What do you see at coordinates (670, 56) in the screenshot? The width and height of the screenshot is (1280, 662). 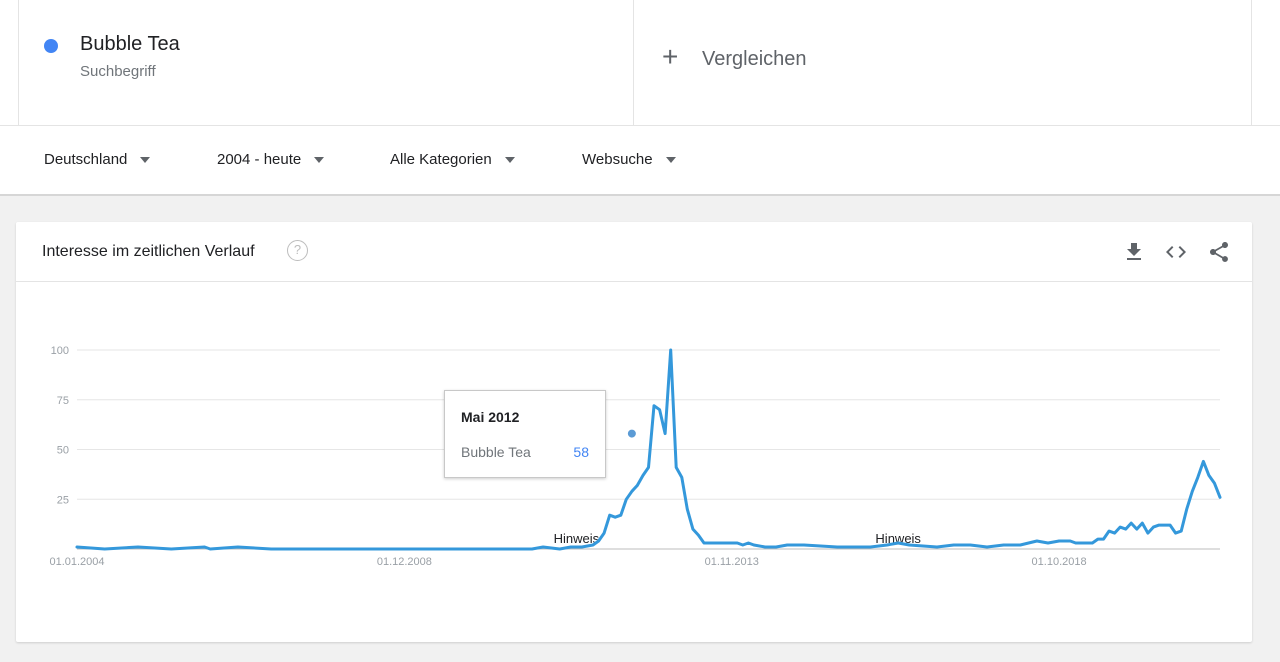 I see `plus-icon: +` at bounding box center [670, 56].